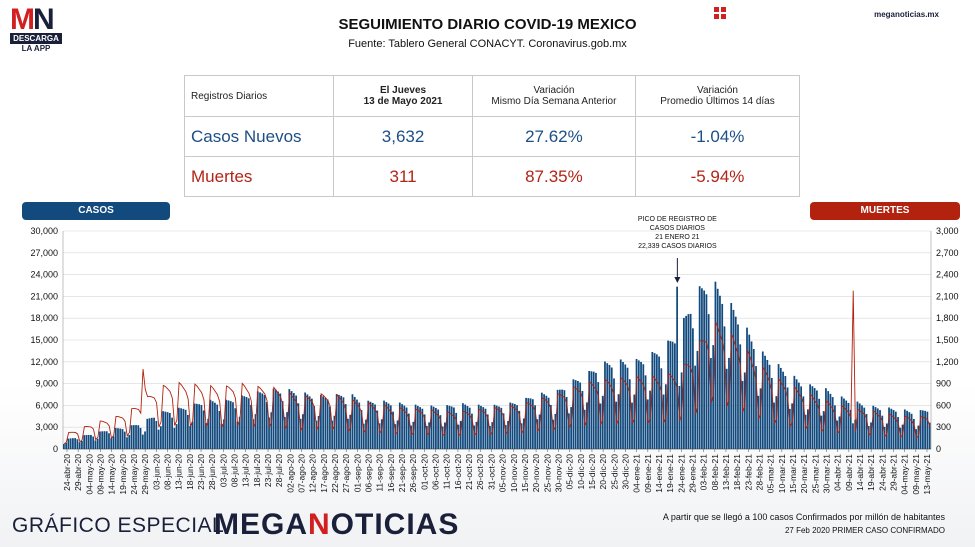 Image resolution: width=975 pixels, height=547 pixels. I want to click on header-registros: Registros Diarios, so click(259, 96).